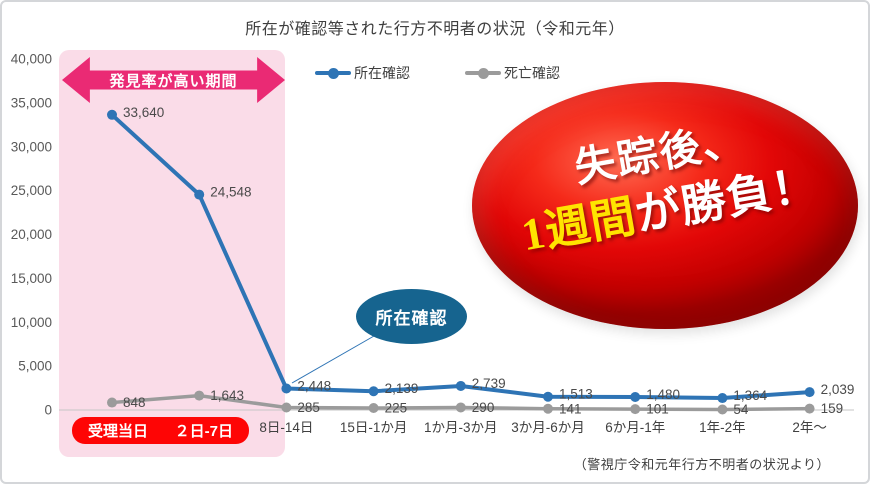 The image size is (870, 484). I want to click on data-label: 1,480, so click(663, 394).